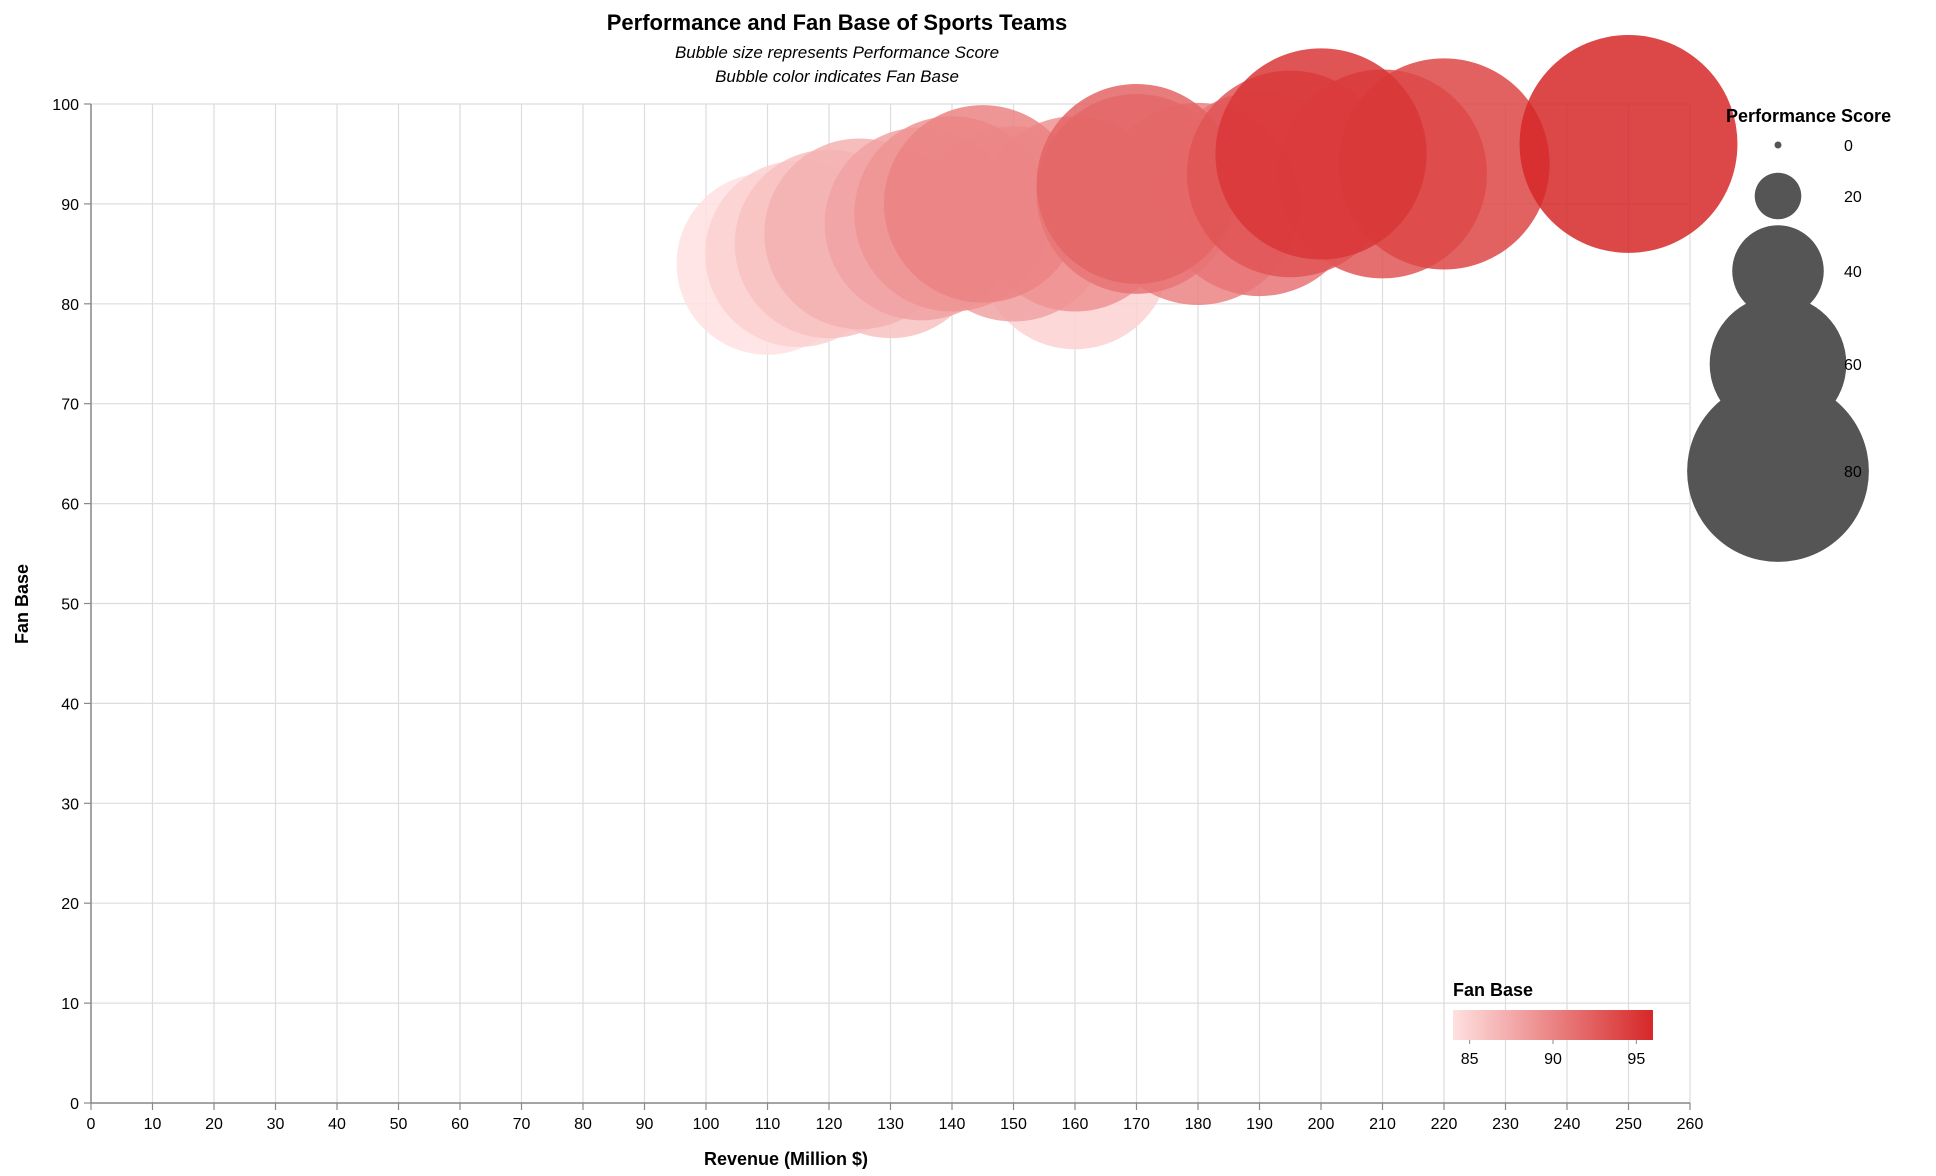 This screenshot has height=1176, width=1936. I want to click on y-tick-label: 90, so click(70, 205).